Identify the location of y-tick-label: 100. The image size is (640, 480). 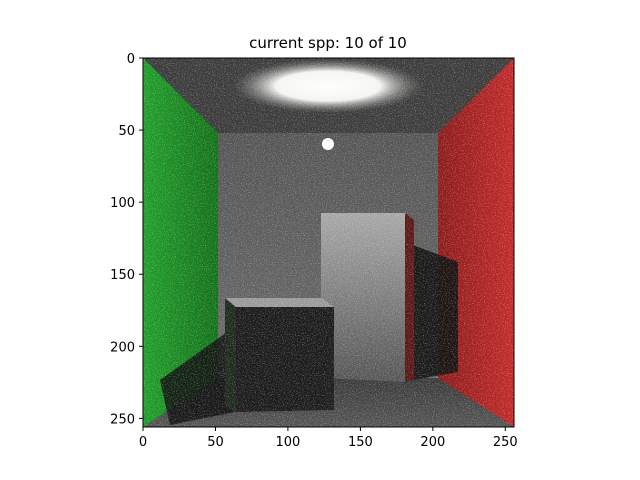
(122, 203).